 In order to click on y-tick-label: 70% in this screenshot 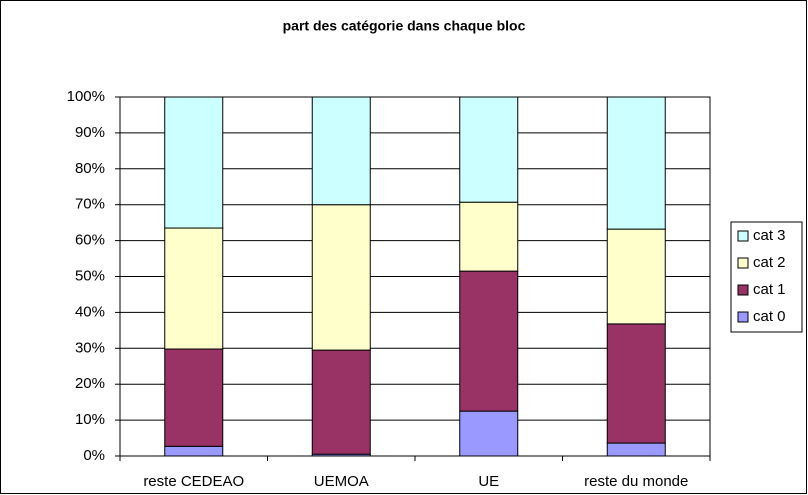, I will do `click(90, 204)`.